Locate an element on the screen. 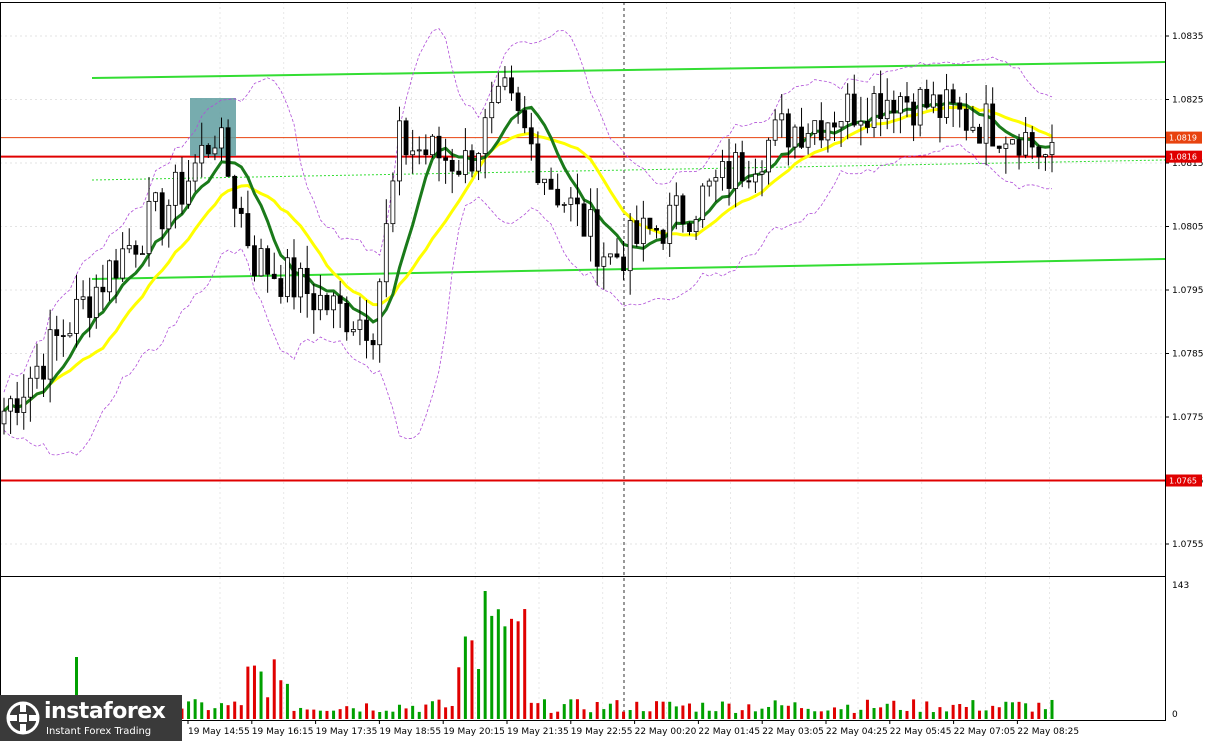 Image resolution: width=1205 pixels, height=741 pixels. volume-zero-label: 0 is located at coordinates (1175, 715).